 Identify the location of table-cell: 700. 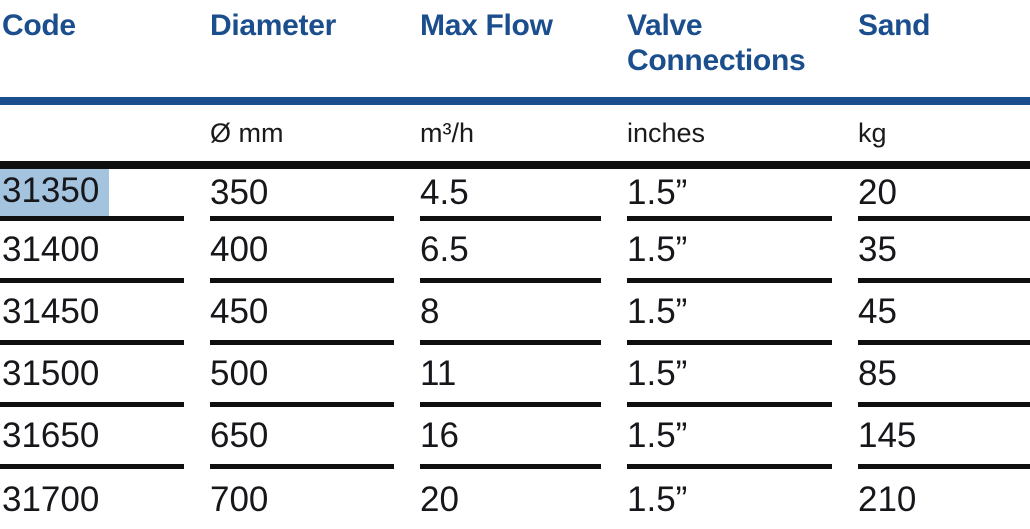
(239, 499).